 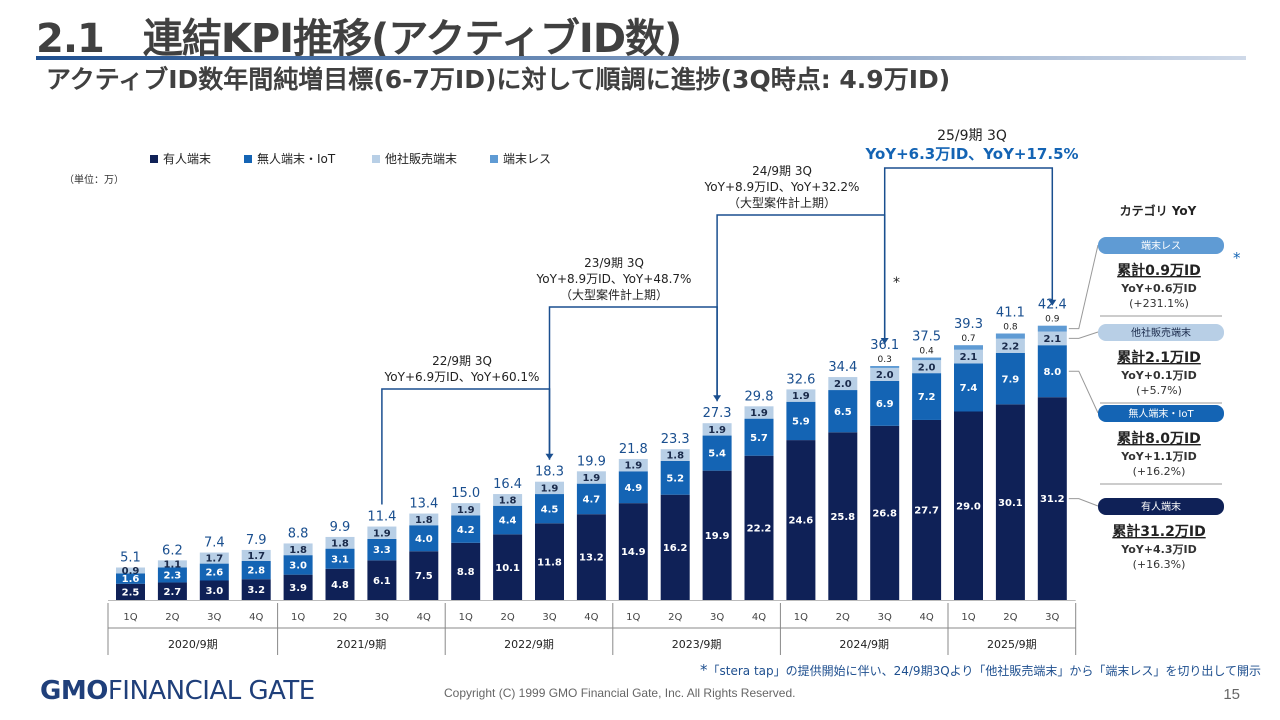 What do you see at coordinates (885, 404) in the screenshot?
I see `bar-value-label: 6.9` at bounding box center [885, 404].